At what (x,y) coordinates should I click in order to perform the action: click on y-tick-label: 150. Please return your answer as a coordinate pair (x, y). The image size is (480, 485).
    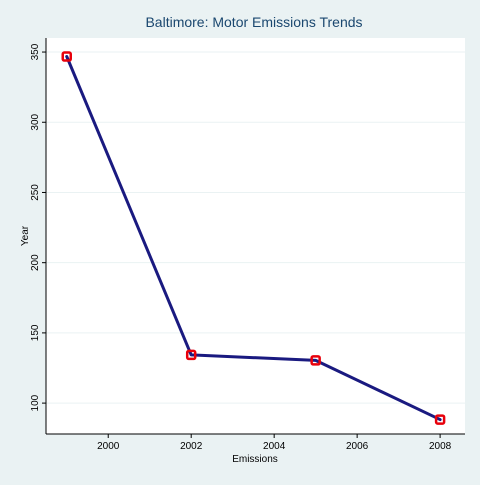
    Looking at the image, I should click on (35, 332).